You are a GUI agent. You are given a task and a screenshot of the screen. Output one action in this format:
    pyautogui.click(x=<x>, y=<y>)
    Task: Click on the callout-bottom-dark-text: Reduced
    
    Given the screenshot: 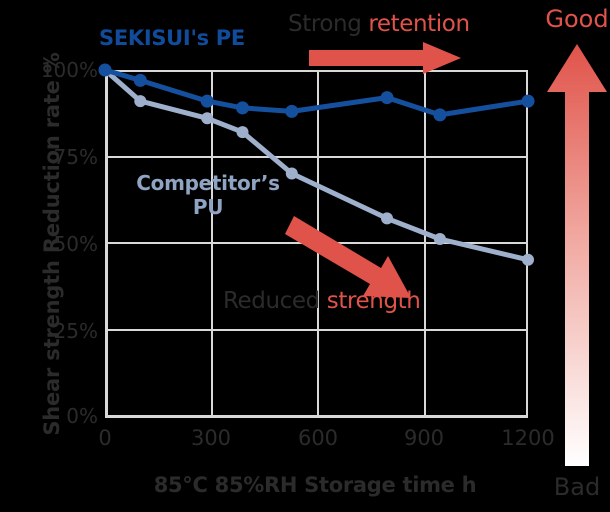 What is the action you would take?
    pyautogui.click(x=275, y=301)
    